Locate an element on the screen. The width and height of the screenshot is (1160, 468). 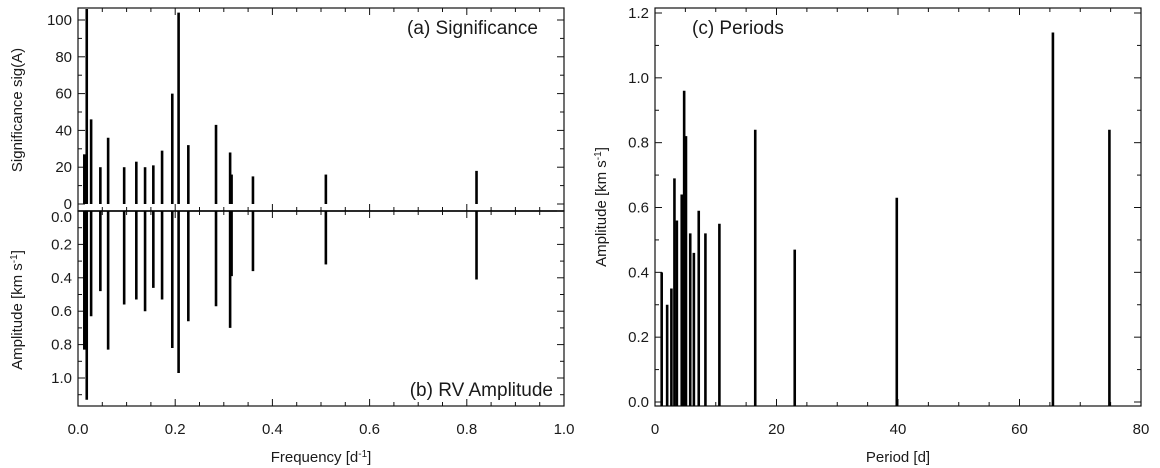
panel-a-bars is located at coordinates (280, 106).